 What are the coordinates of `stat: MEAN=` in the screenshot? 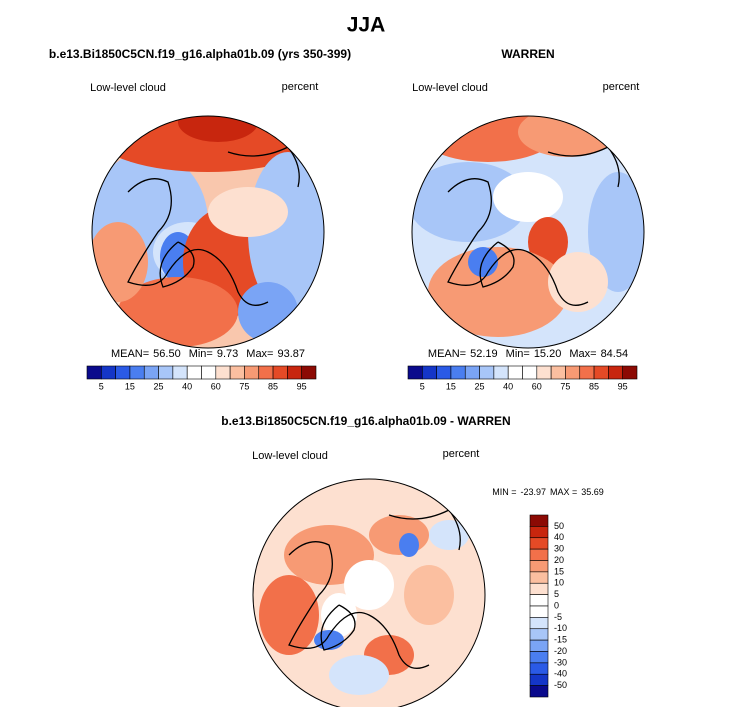 It's located at (130, 354).